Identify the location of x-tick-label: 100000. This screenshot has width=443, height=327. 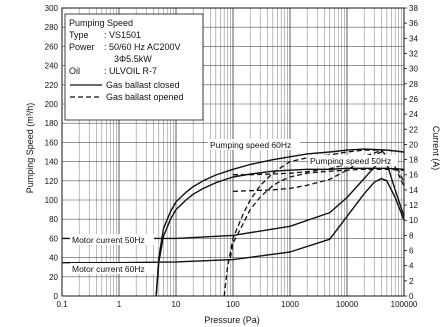
(404, 304).